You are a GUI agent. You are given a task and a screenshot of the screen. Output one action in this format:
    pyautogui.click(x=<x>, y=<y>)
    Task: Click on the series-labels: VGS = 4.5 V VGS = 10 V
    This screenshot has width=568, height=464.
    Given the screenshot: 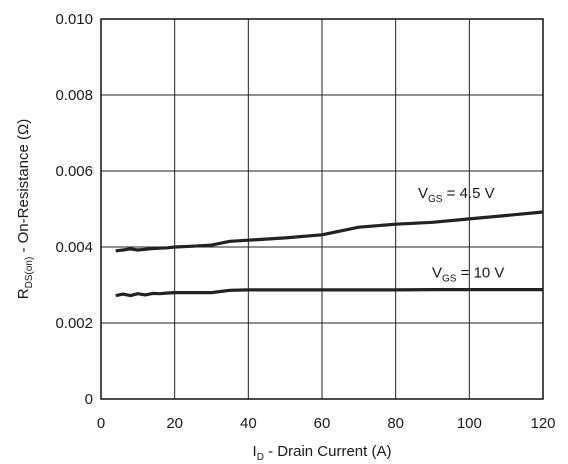 What is the action you would take?
    pyautogui.click(x=461, y=235)
    